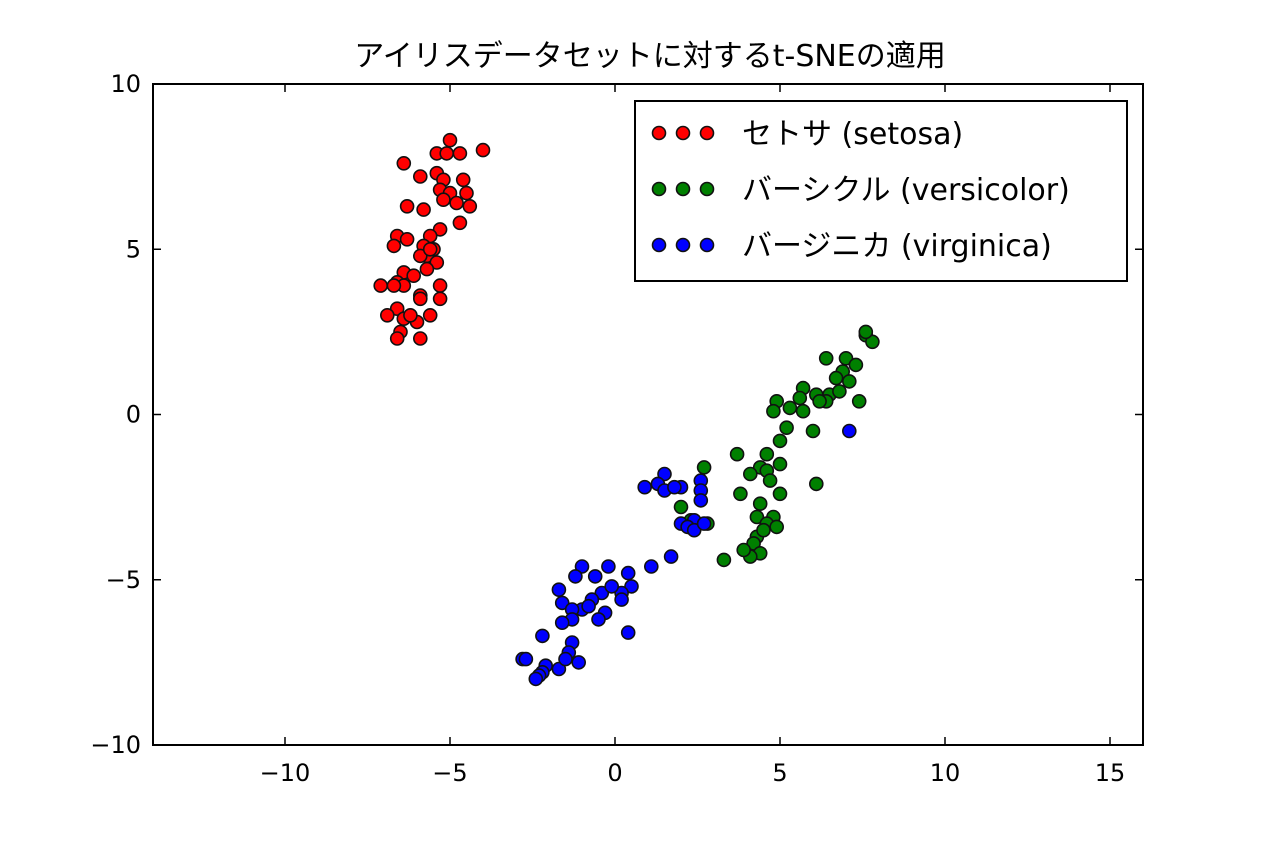 The image size is (1264, 848). Describe the element at coordinates (852, 134) in the screenshot. I see `legend-label: セトサ (setosa)` at that location.